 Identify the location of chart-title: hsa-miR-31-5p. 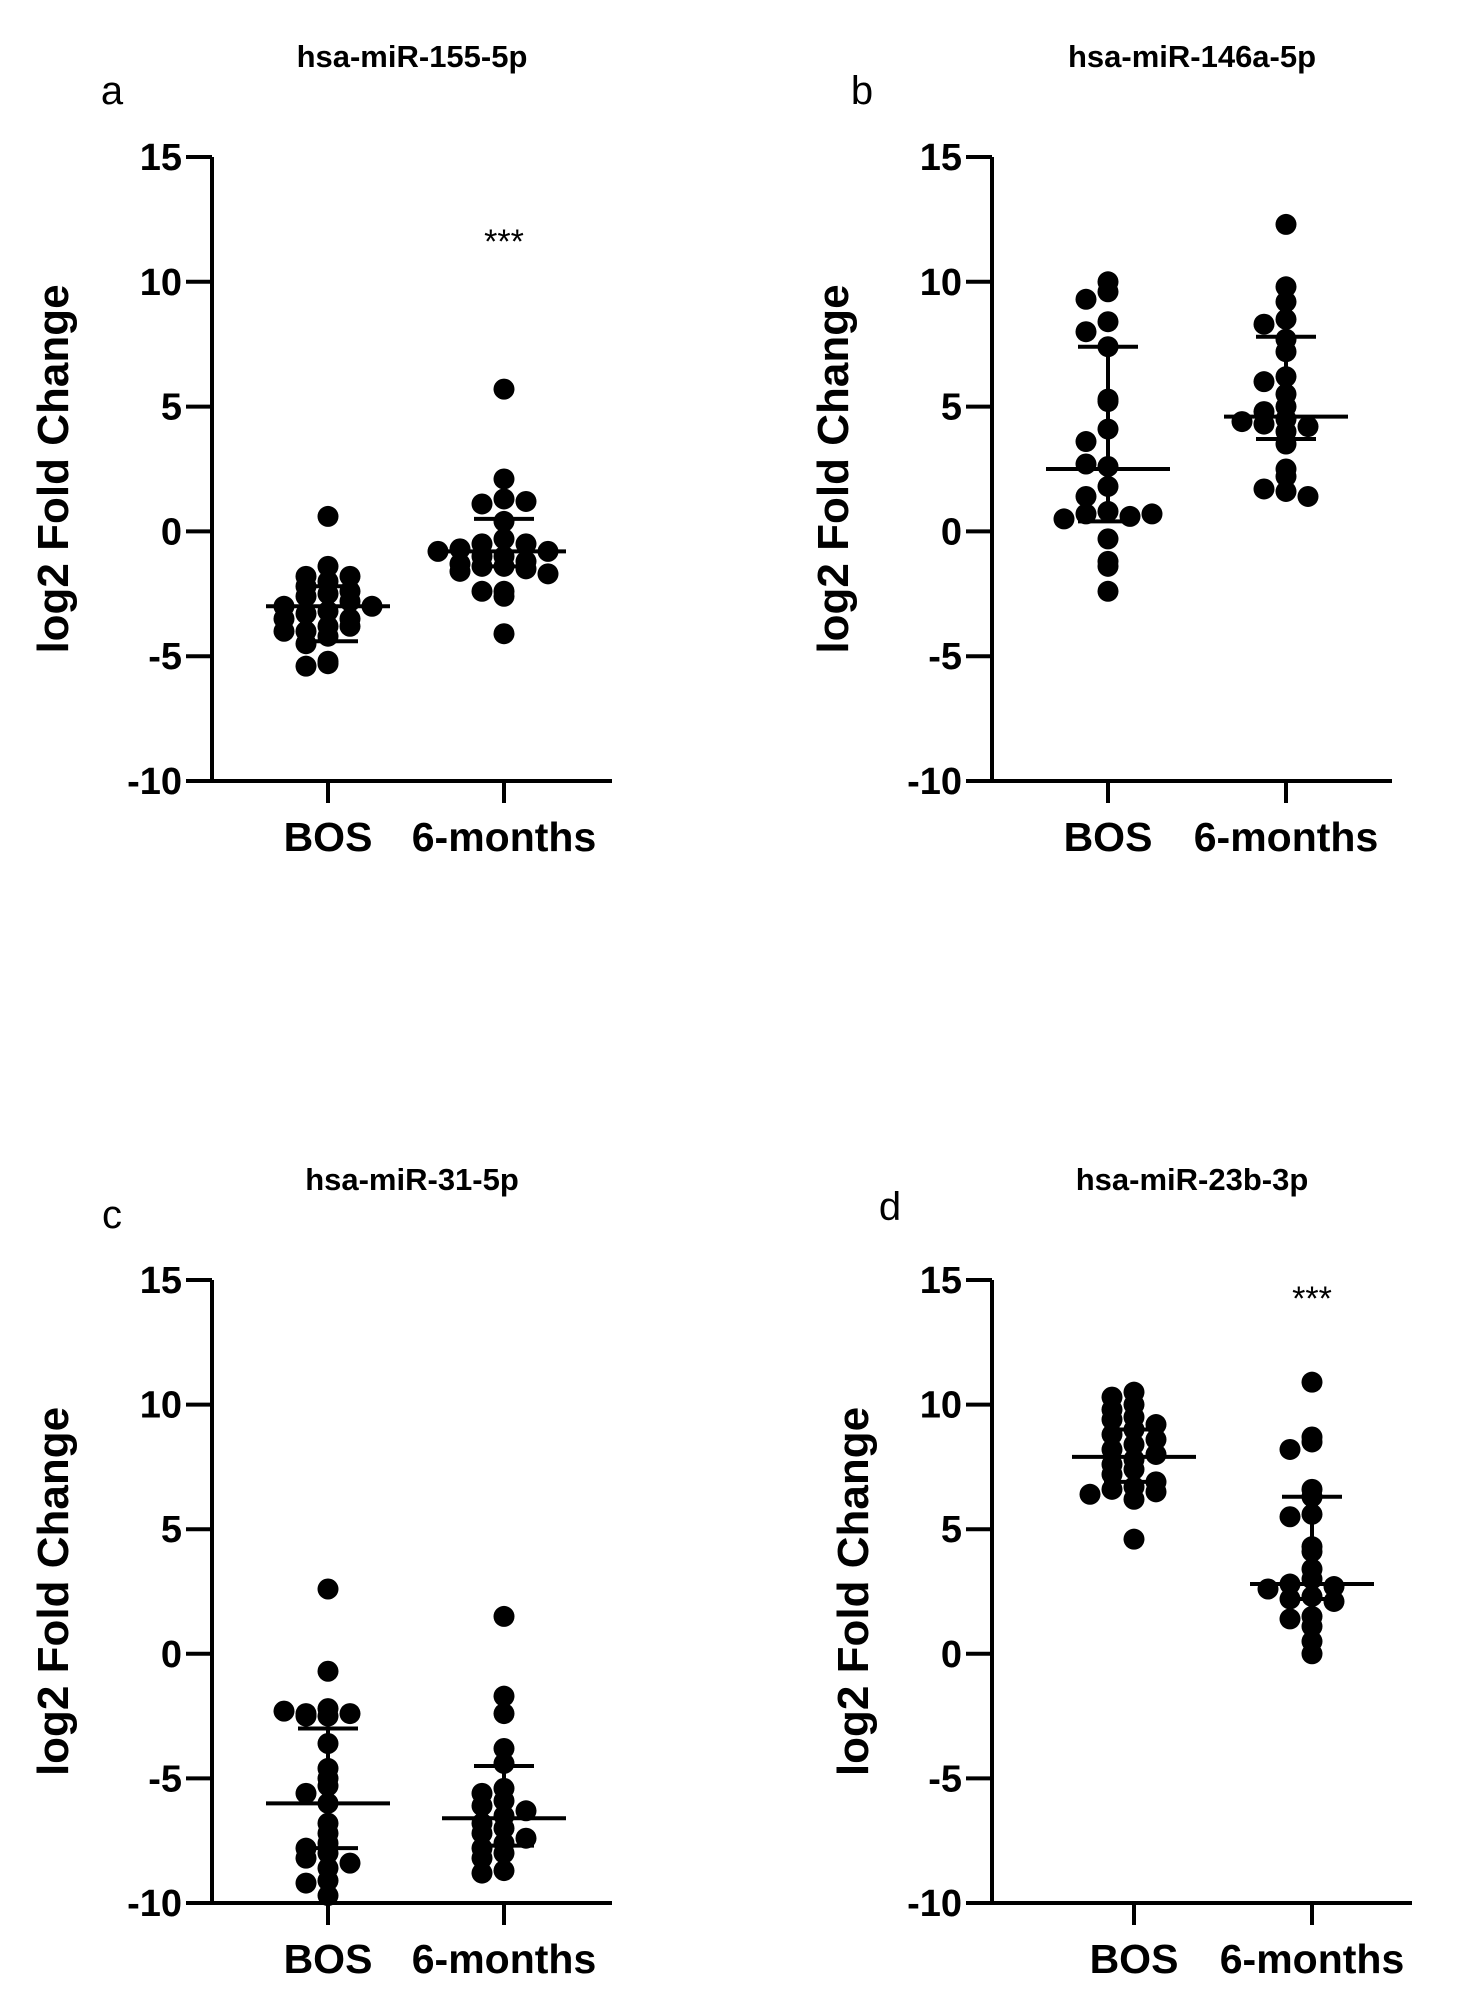
(412, 1179).